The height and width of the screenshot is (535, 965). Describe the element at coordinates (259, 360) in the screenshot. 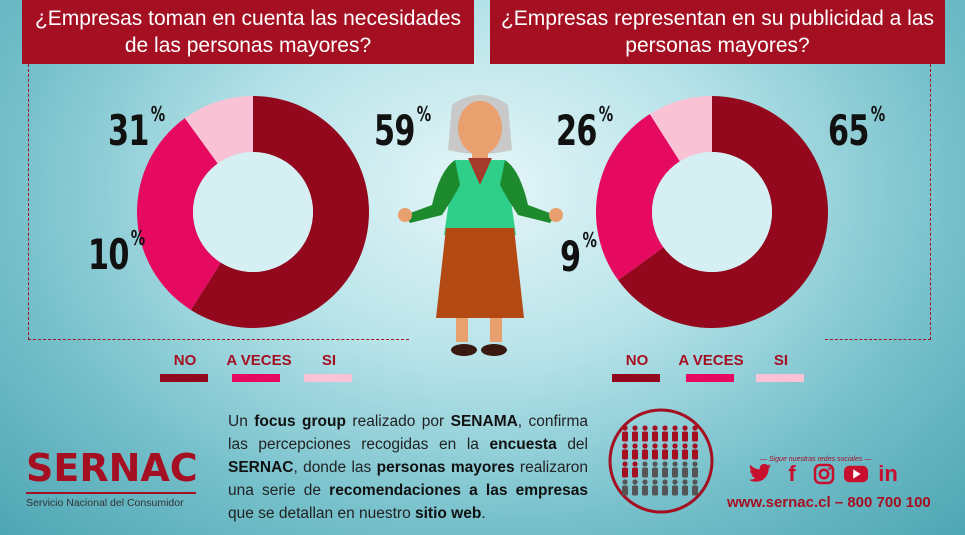

I see `legend-left-aveces: A VECES` at that location.